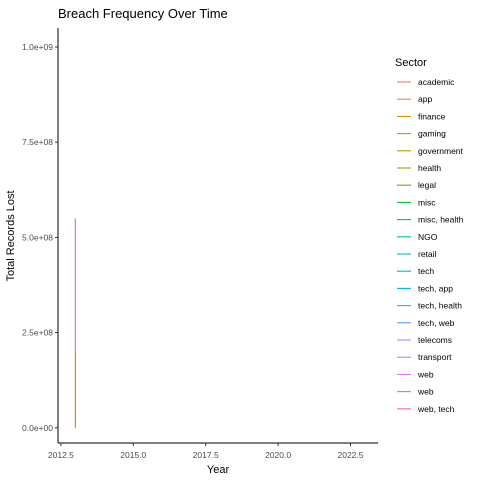 The width and height of the screenshot is (480, 480). Describe the element at coordinates (435, 340) in the screenshot. I see `legend-label: telecoms` at that location.